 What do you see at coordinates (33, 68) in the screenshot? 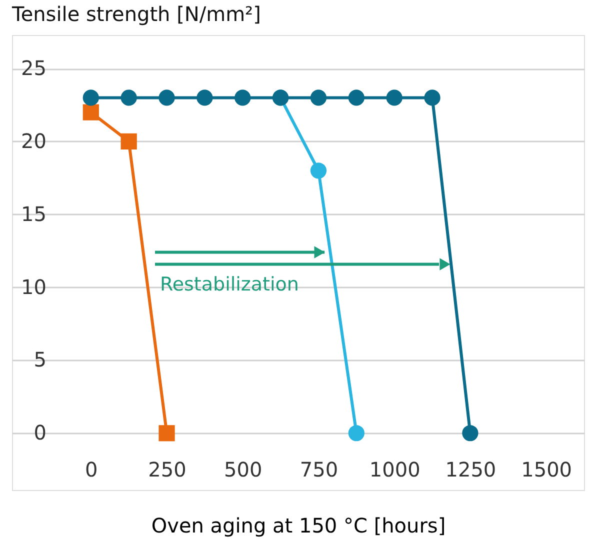
I see `y-tick-label: 25` at bounding box center [33, 68].